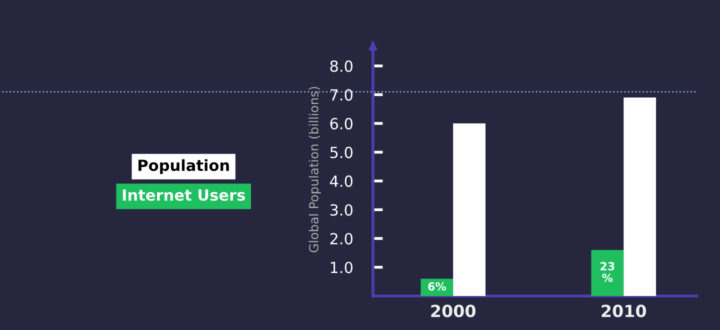 This screenshot has height=330, width=720. Describe the element at coordinates (341, 124) in the screenshot. I see `y-tick-label: 6.0` at that location.